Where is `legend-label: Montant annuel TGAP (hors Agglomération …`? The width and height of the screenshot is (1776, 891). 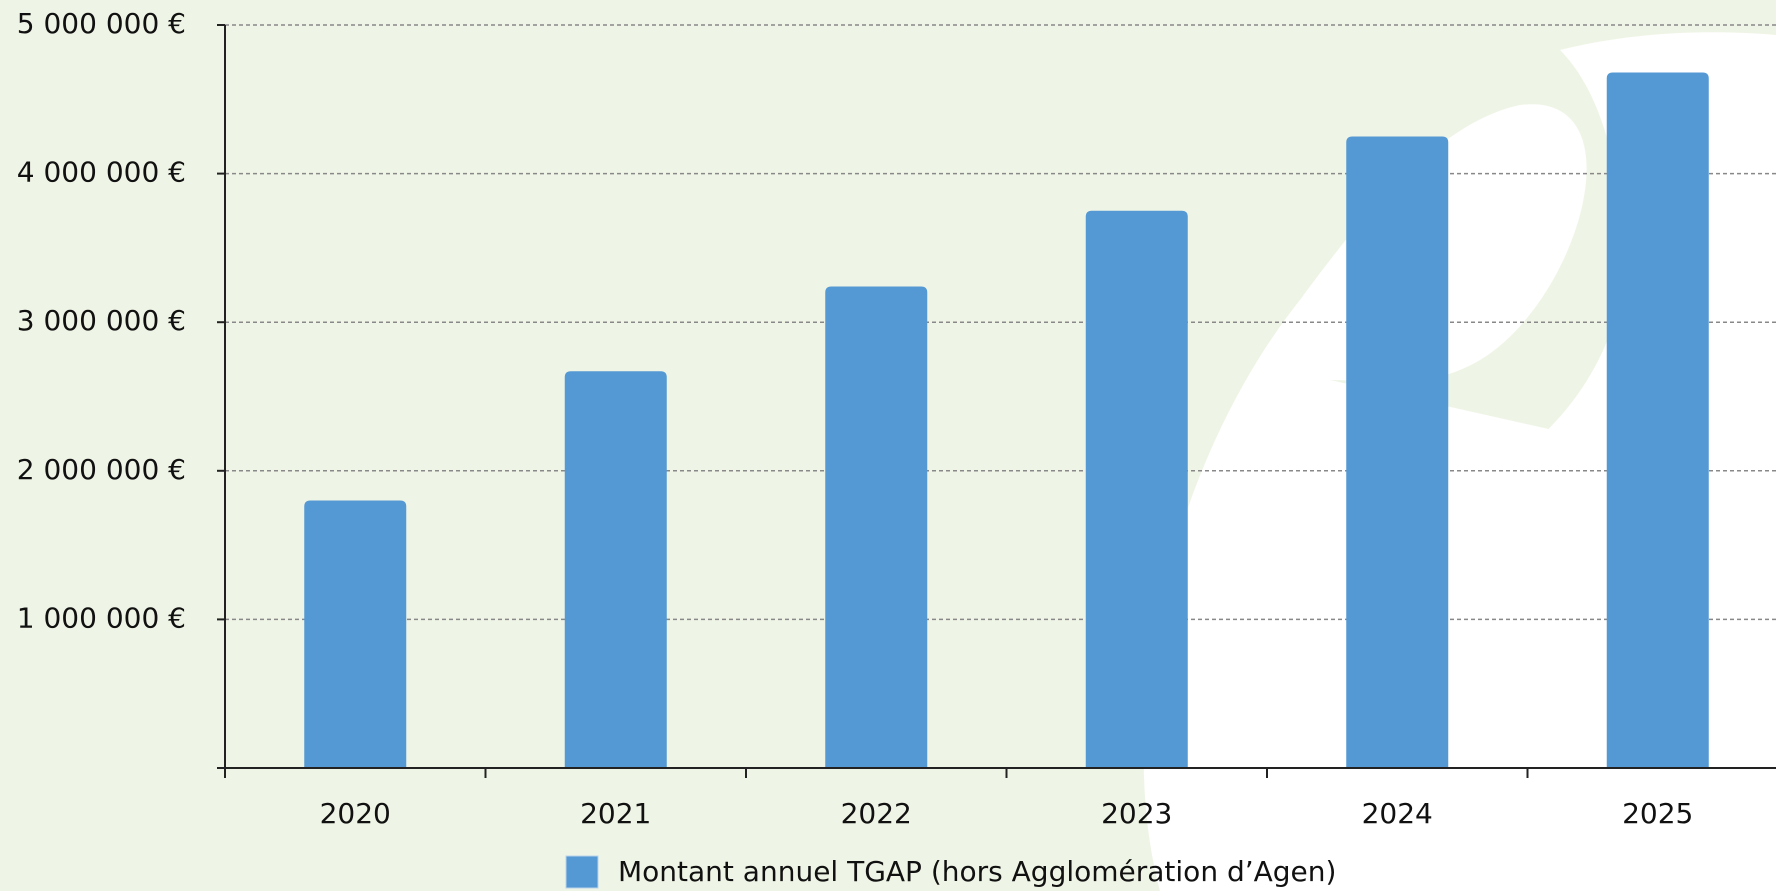 legend-label: Montant annuel TGAP (hors Agglomération … is located at coordinates (977, 871).